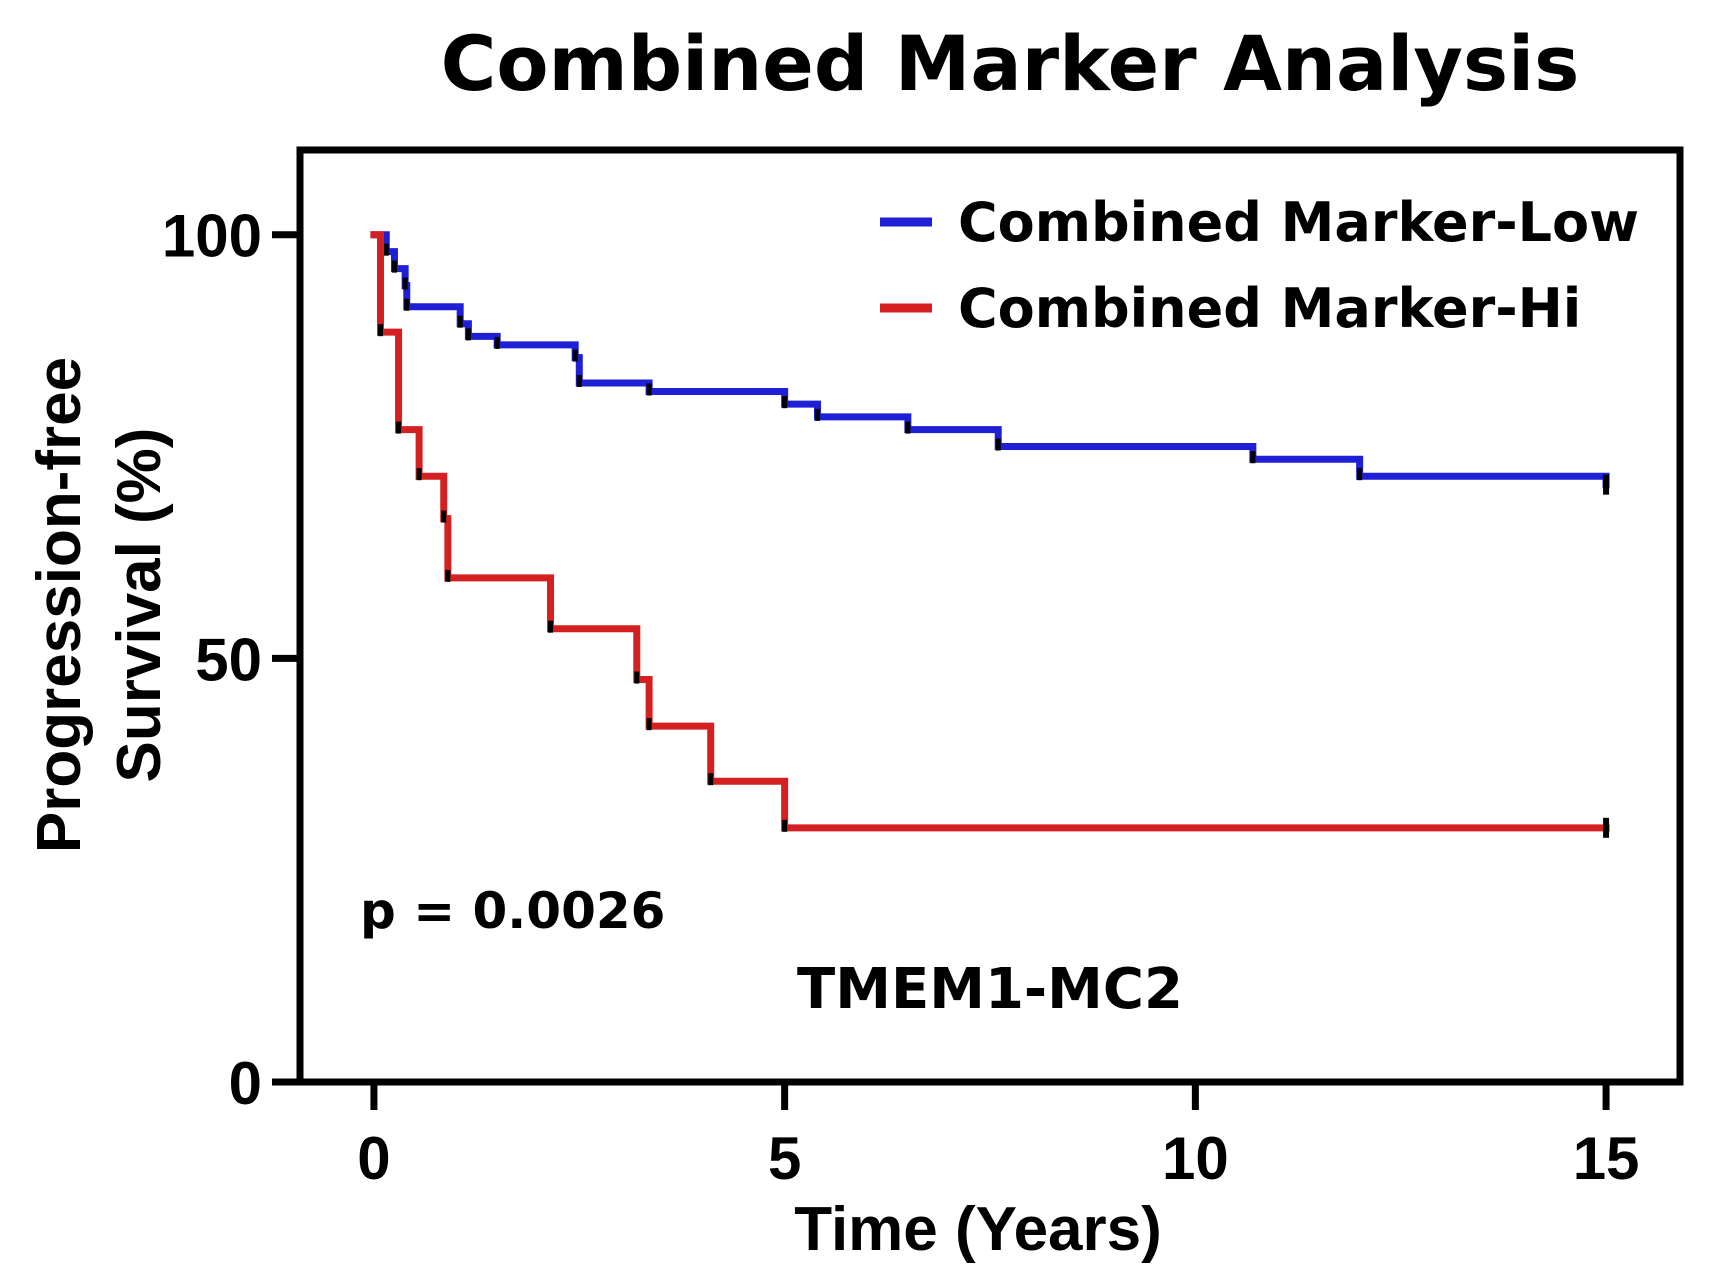  What do you see at coordinates (512, 911) in the screenshot?
I see `p-value-annotation: p = 0.0026` at bounding box center [512, 911].